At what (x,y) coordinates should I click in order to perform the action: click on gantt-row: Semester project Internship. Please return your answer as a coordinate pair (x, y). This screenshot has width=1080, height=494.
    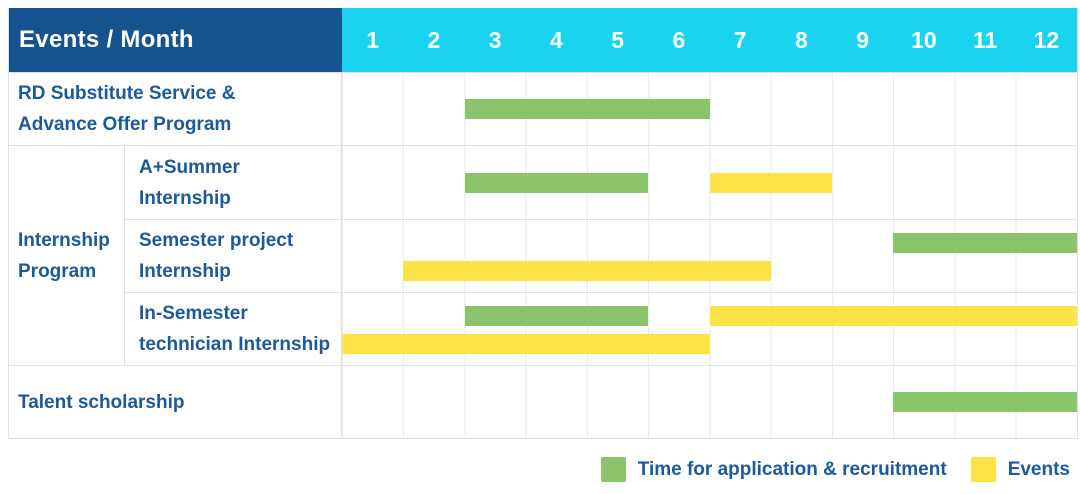
    Looking at the image, I should click on (601, 255).